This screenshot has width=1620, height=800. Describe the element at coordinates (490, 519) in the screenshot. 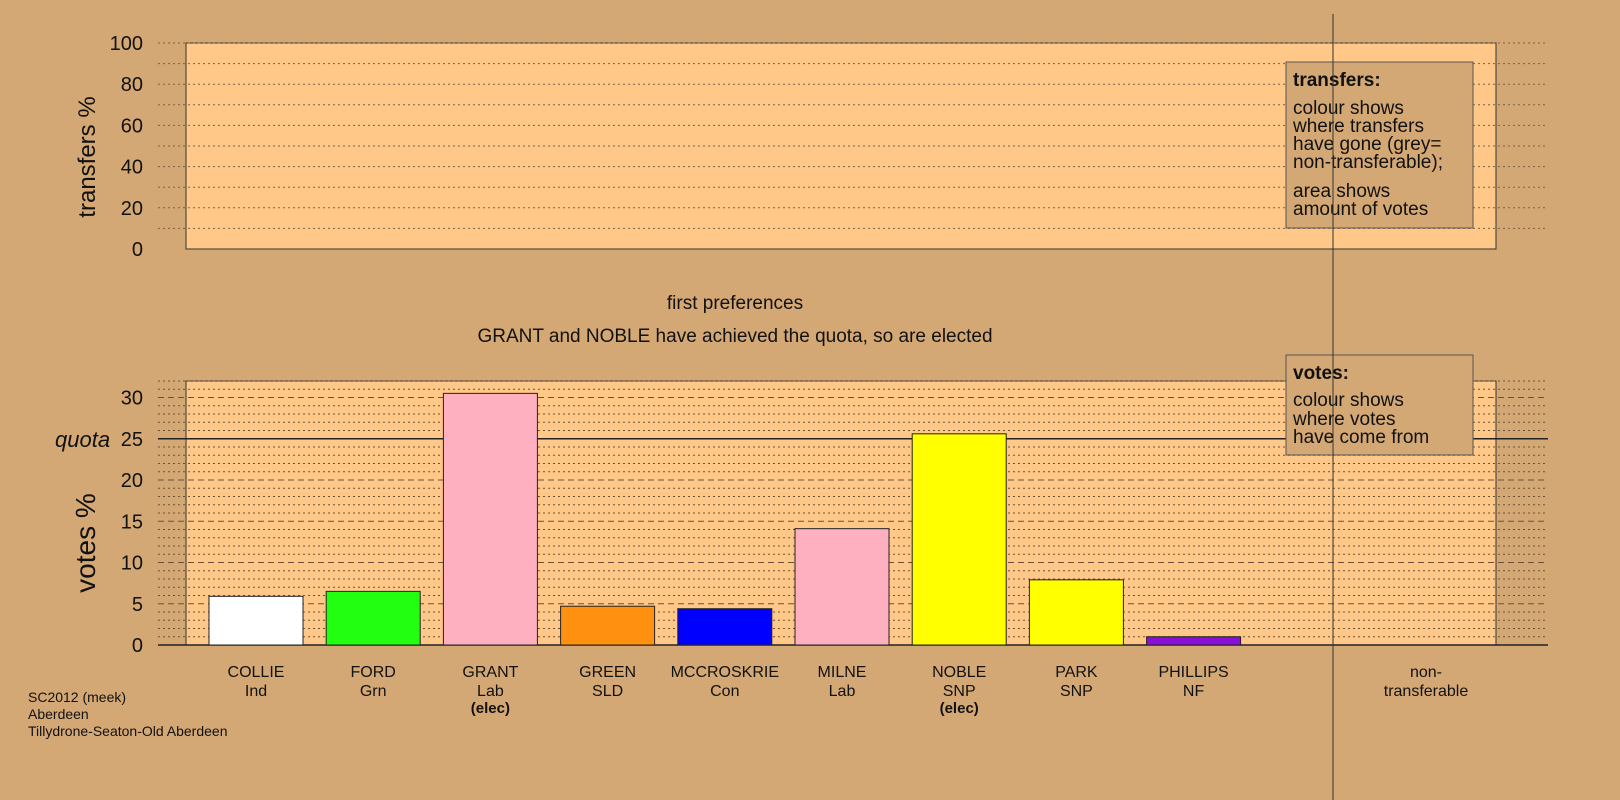

I see `bar-grant` at that location.